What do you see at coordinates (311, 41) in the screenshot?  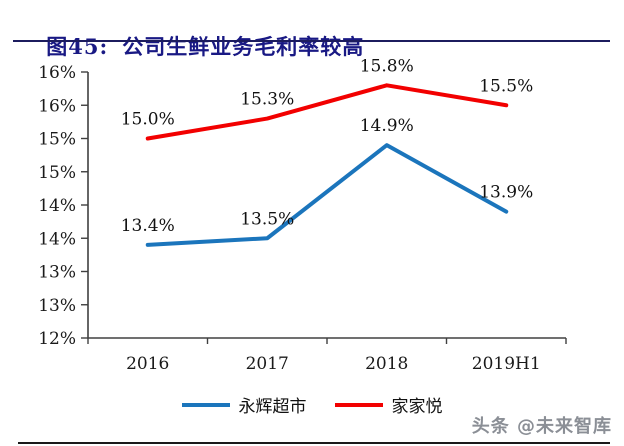 I see `title-underline` at bounding box center [311, 41].